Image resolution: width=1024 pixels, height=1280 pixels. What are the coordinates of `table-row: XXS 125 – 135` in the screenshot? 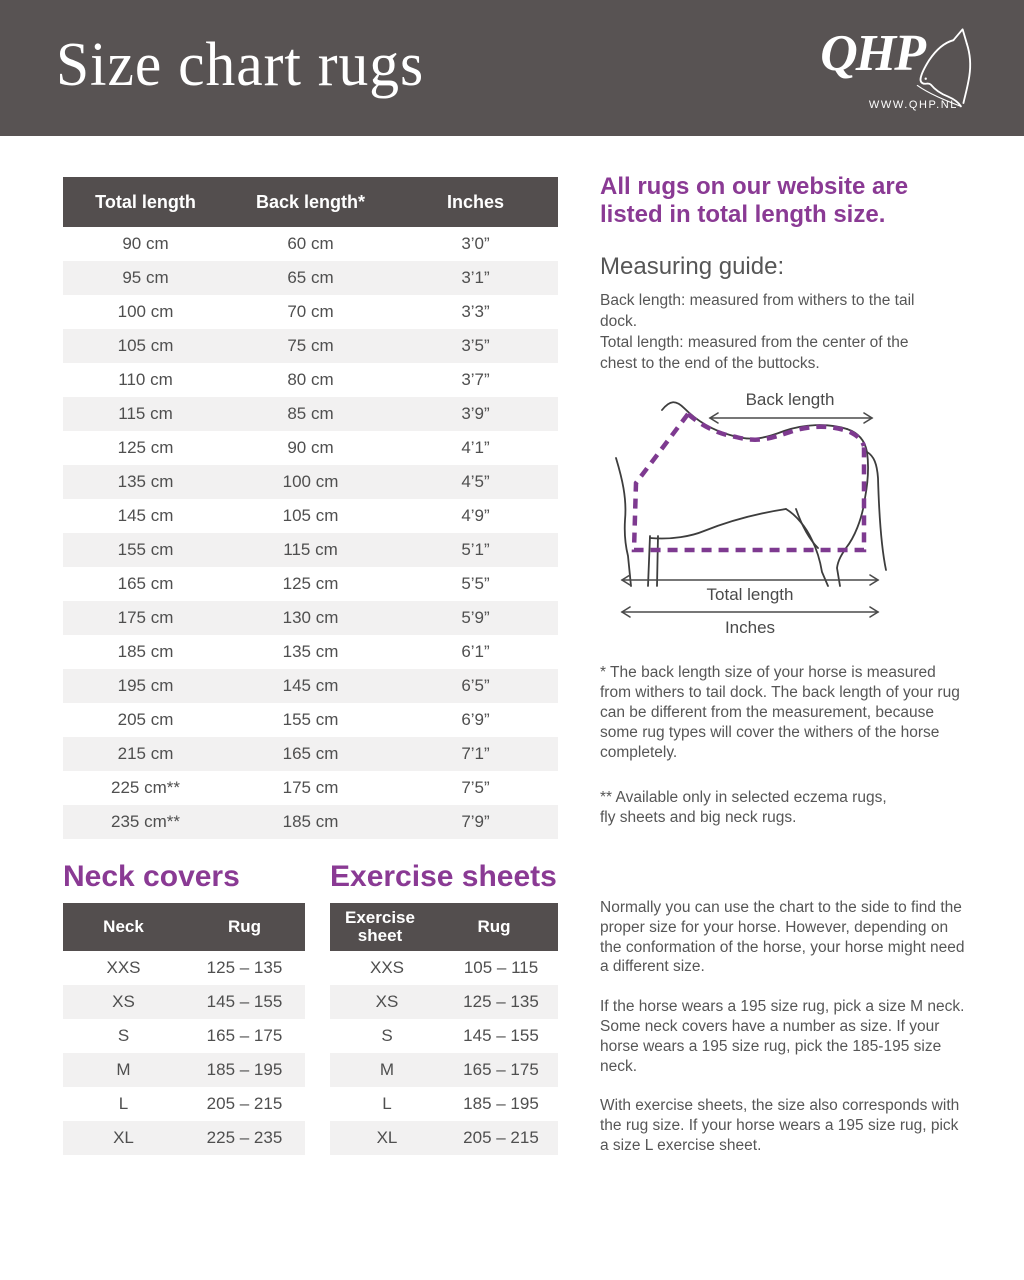 It's located at (184, 968).